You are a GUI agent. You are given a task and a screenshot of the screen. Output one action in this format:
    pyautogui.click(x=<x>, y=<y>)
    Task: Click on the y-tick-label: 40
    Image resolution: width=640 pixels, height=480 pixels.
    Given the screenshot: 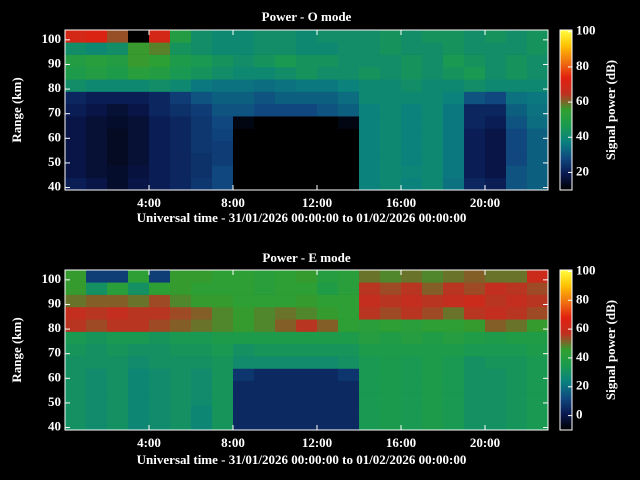 What is the action you would take?
    pyautogui.click(x=54, y=426)
    